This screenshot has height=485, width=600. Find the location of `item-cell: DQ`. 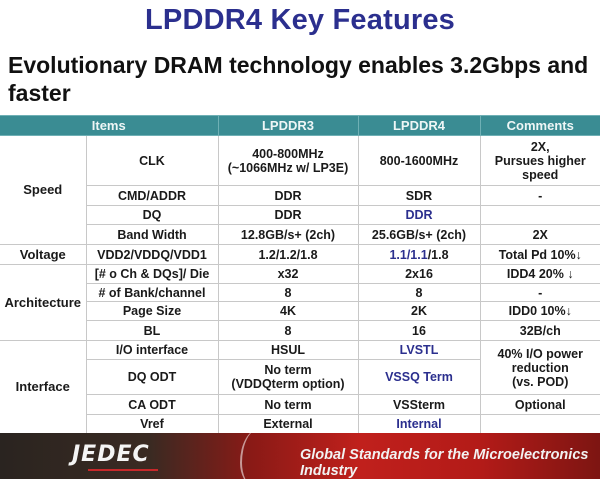

item-cell: DQ is located at coordinates (152, 215).